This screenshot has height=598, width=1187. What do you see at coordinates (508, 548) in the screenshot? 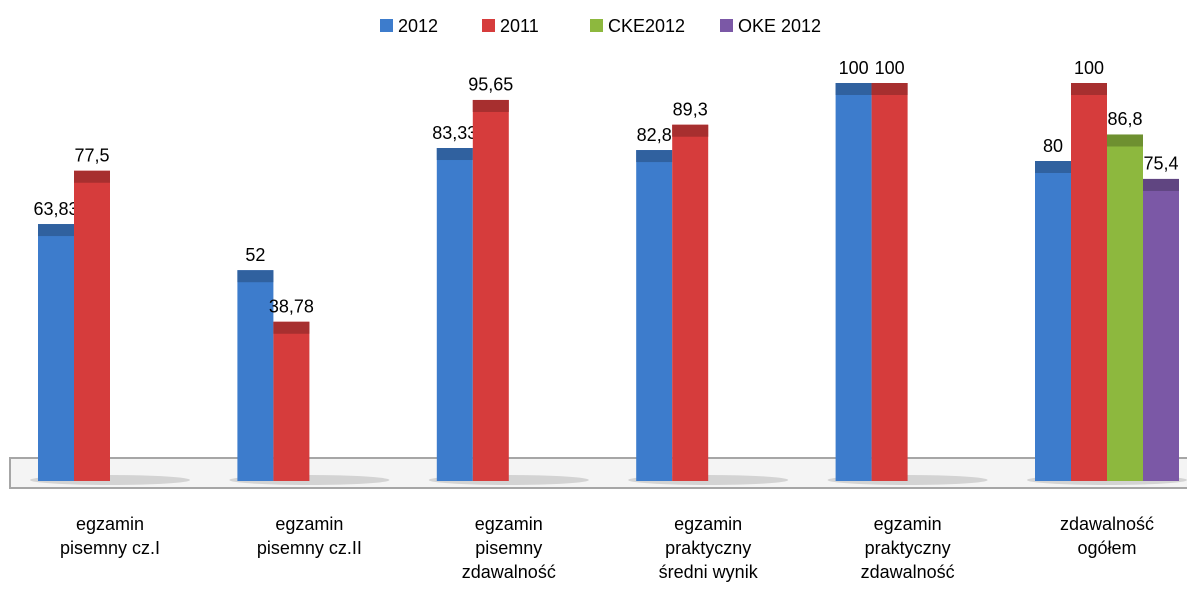
I see `x-tick-label: egzamin pisemny zdawalność` at bounding box center [508, 548].